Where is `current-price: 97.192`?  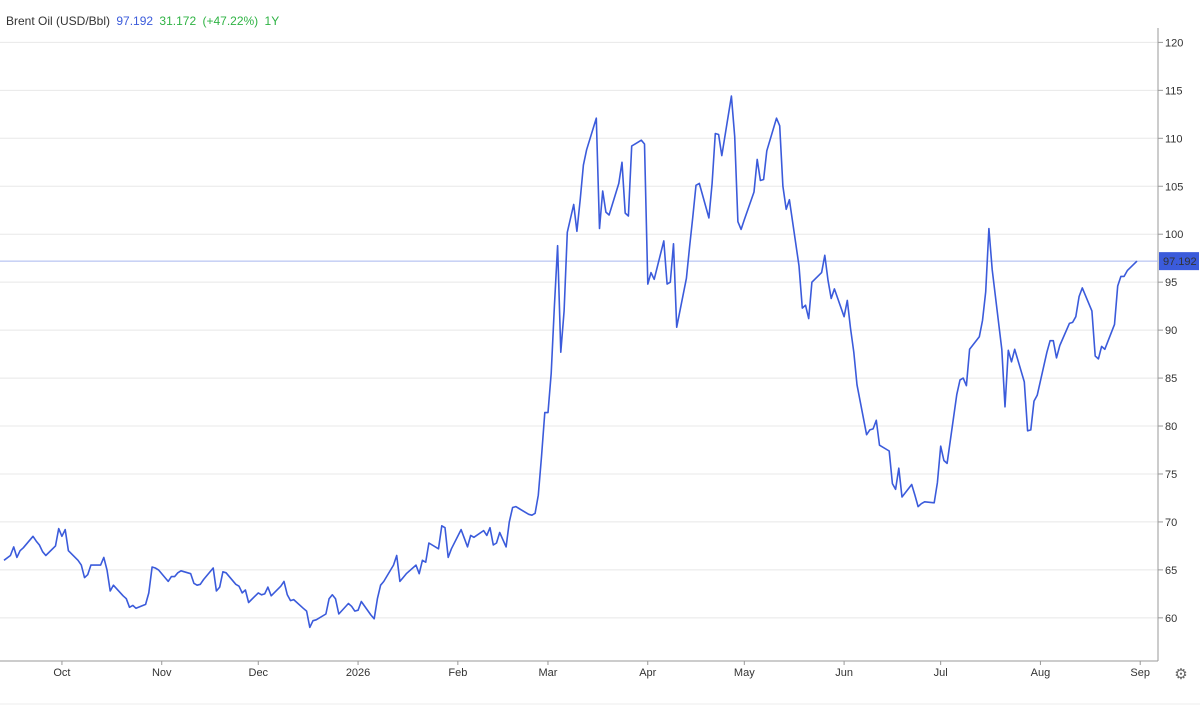
current-price: 97.192 is located at coordinates (135, 21).